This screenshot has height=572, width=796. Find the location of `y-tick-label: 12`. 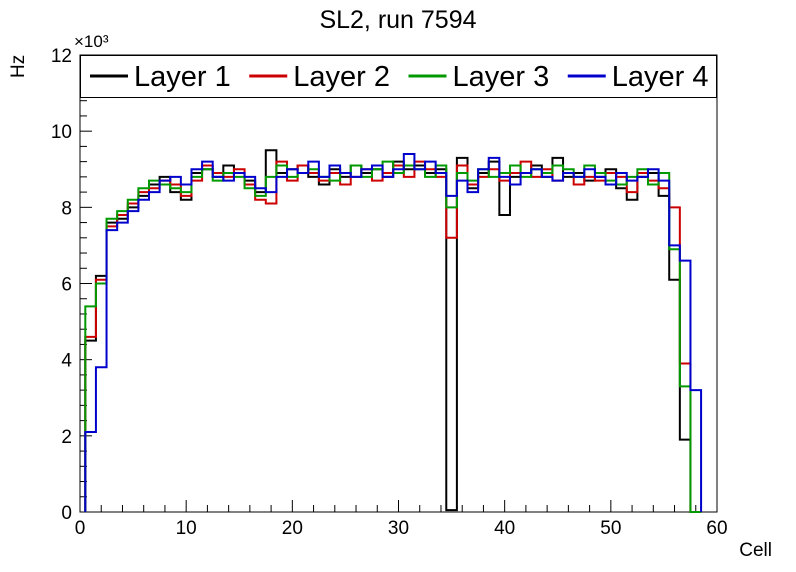

y-tick-label: 12 is located at coordinates (61, 56).